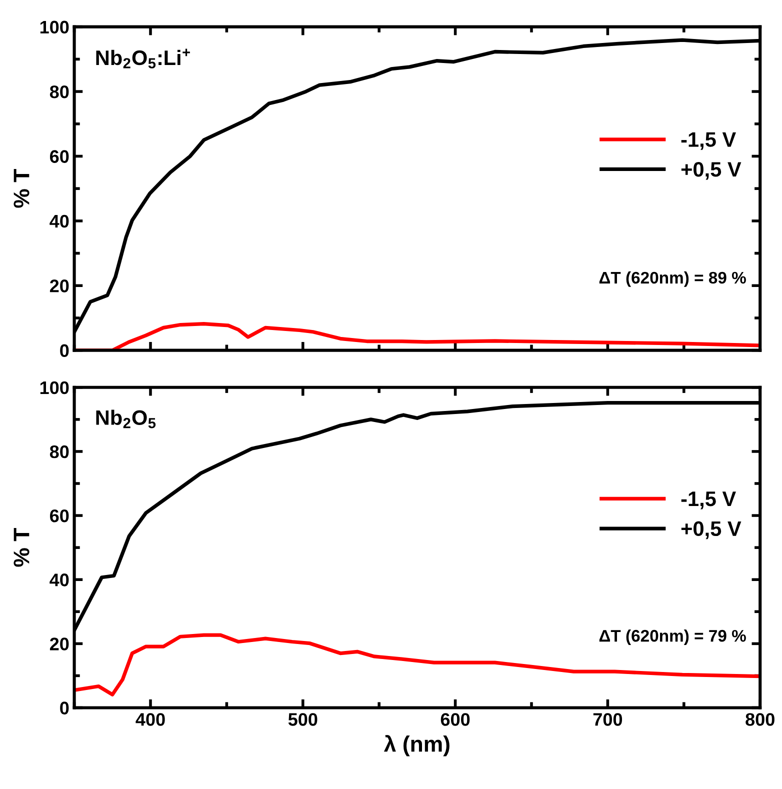 This screenshot has height=789, width=782. What do you see at coordinates (672, 637) in the screenshot?
I see `annotation: ΔT (620nm) = 79 %` at bounding box center [672, 637].